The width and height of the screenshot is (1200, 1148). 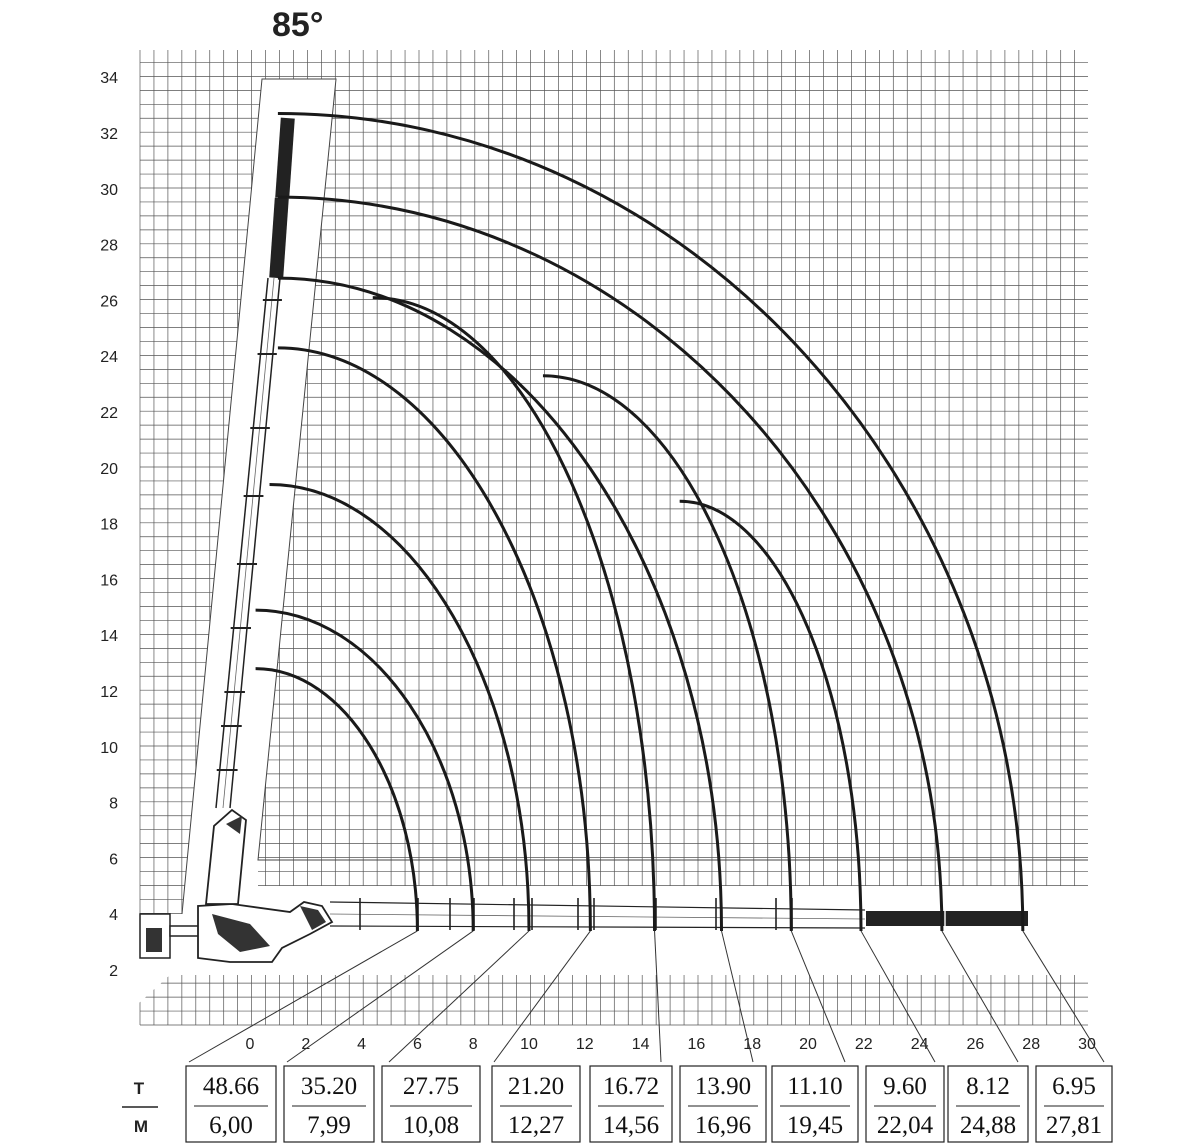 I want to click on load-tonnes: 21.20, so click(x=536, y=1086).